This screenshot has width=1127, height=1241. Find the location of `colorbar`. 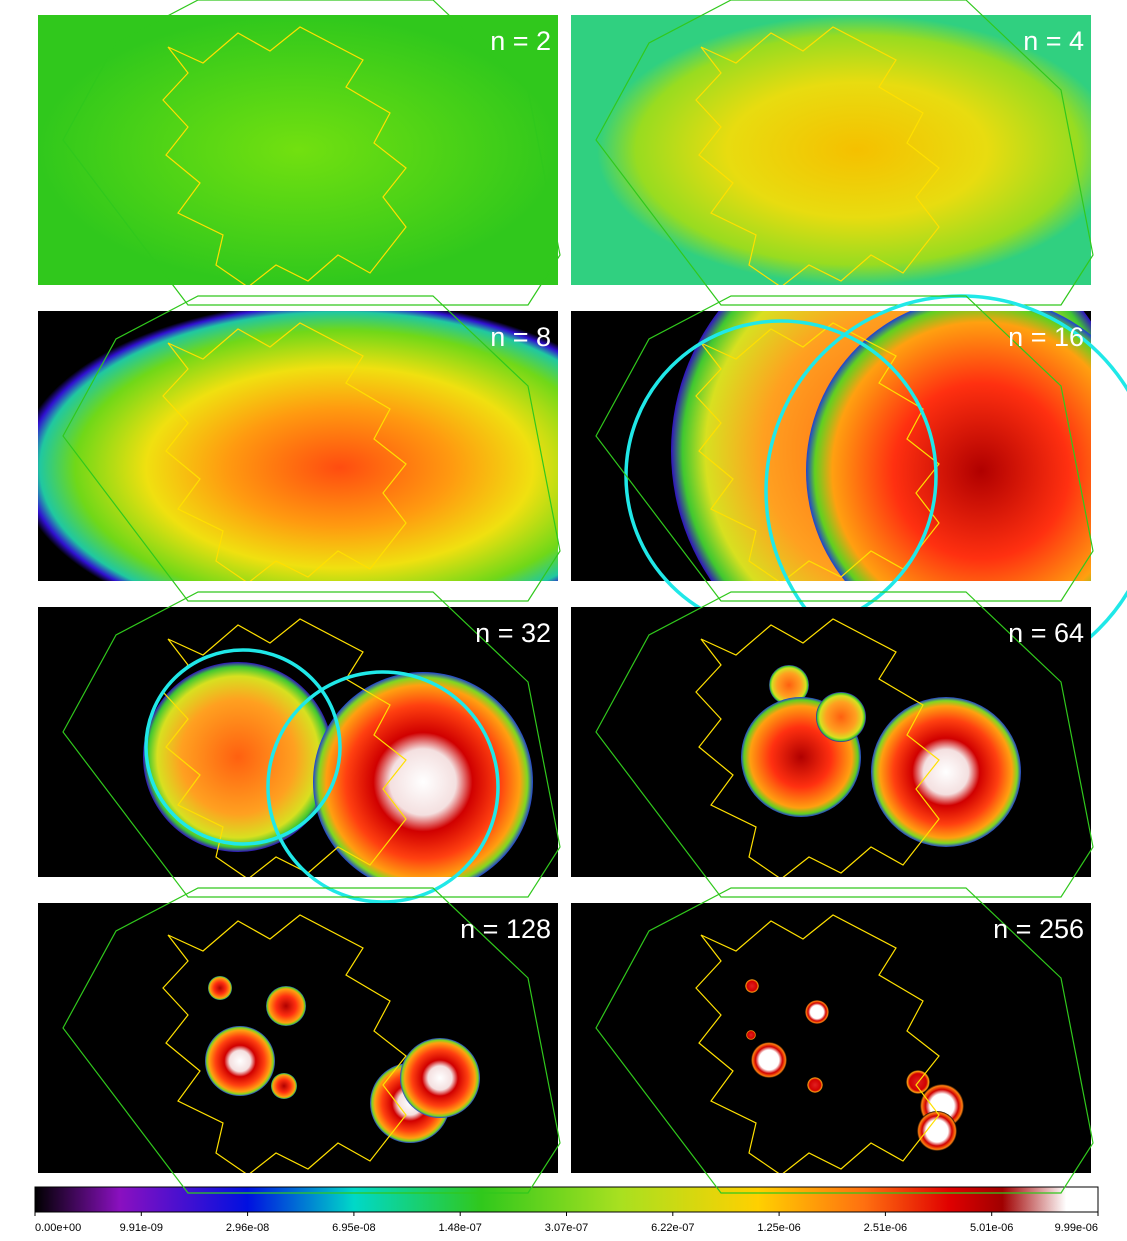

colorbar is located at coordinates (566, 1199).